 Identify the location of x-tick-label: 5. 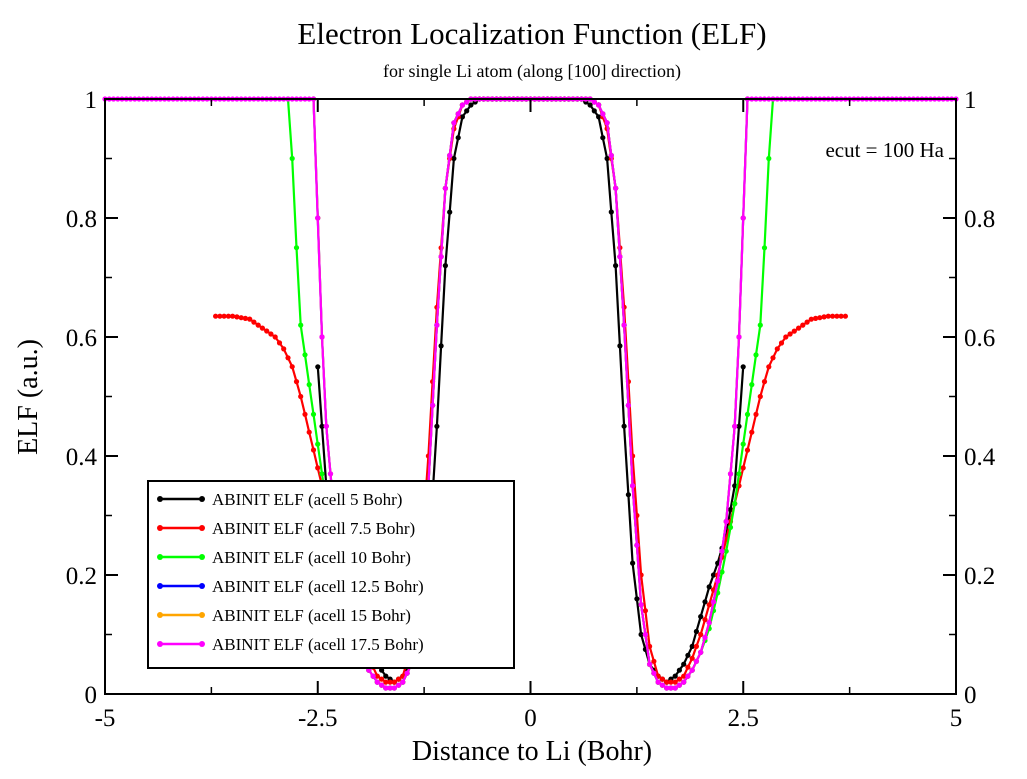
(956, 718).